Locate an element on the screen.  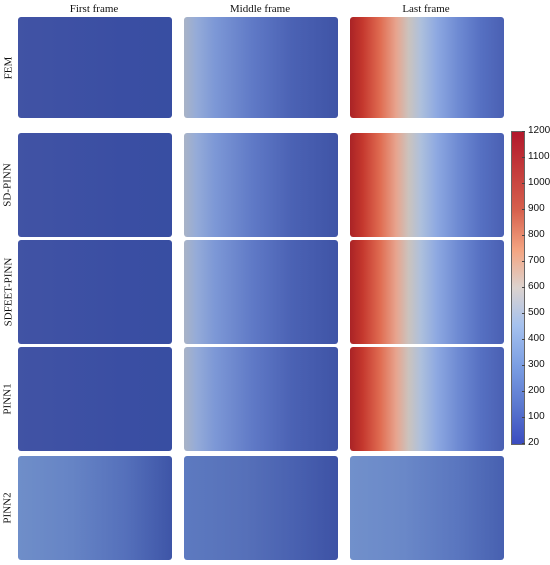
column-title-middle: Middle frame is located at coordinates (260, 9).